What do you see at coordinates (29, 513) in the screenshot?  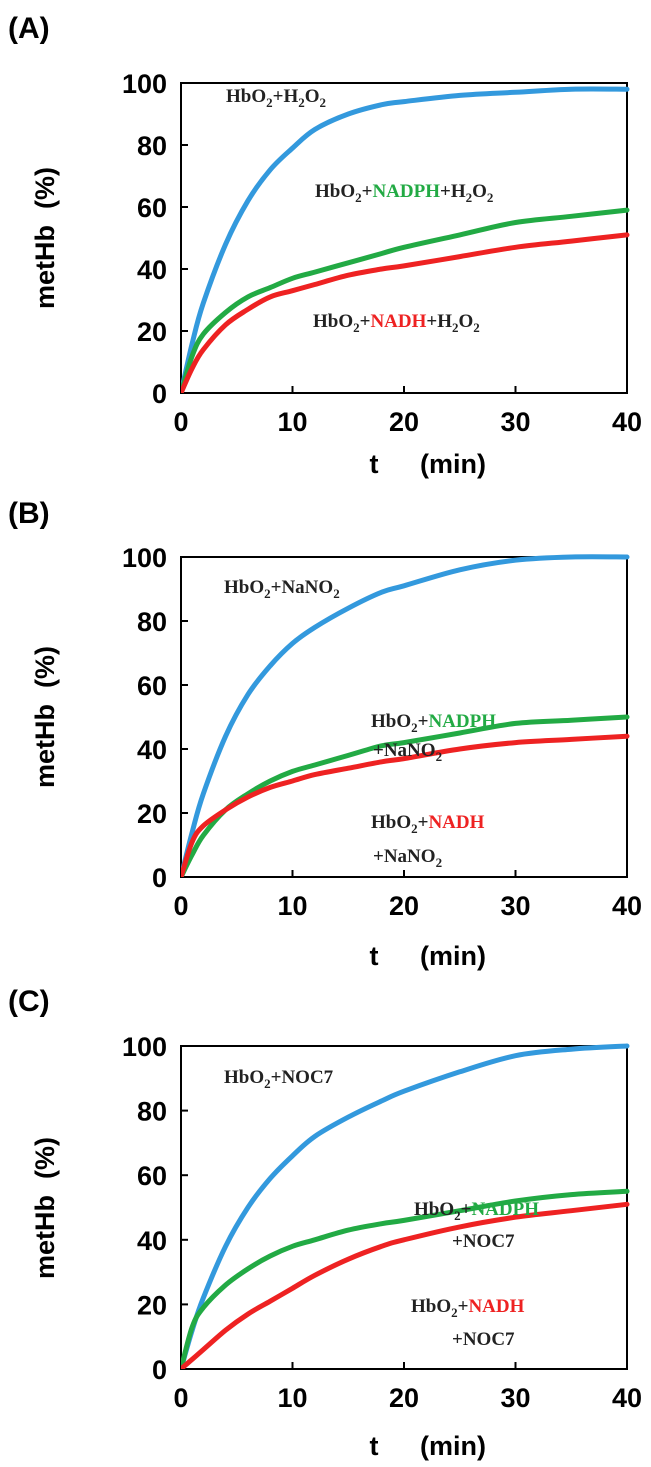 I see `panel-label: (B)` at bounding box center [29, 513].